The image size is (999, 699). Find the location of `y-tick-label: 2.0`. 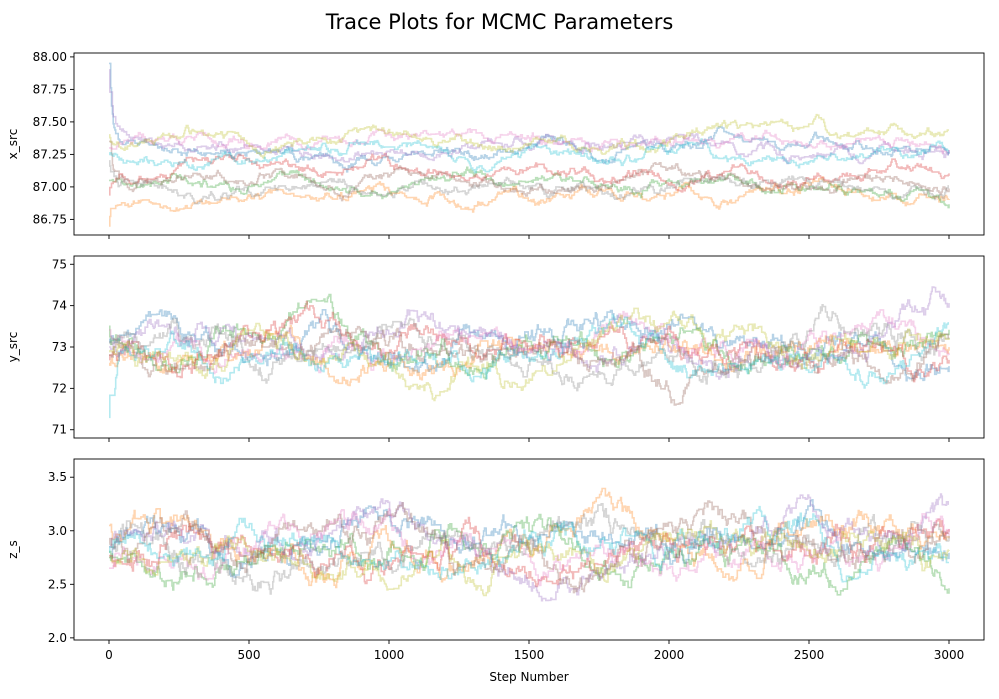

y-tick-label: 2.0 is located at coordinates (57, 638).